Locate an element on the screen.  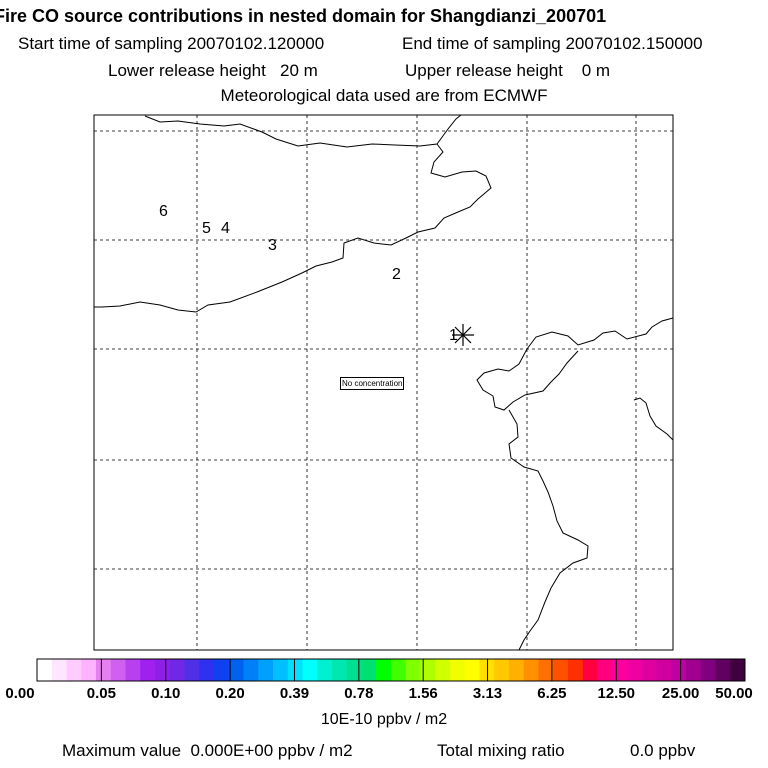
trajectory-label-3: 3 is located at coordinates (272, 245).